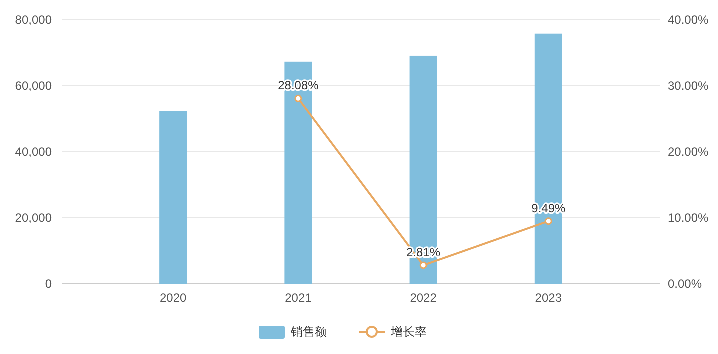 The height and width of the screenshot is (354, 718). What do you see at coordinates (689, 152) in the screenshot?
I see `y2-tick-label: 20.00%` at bounding box center [689, 152].